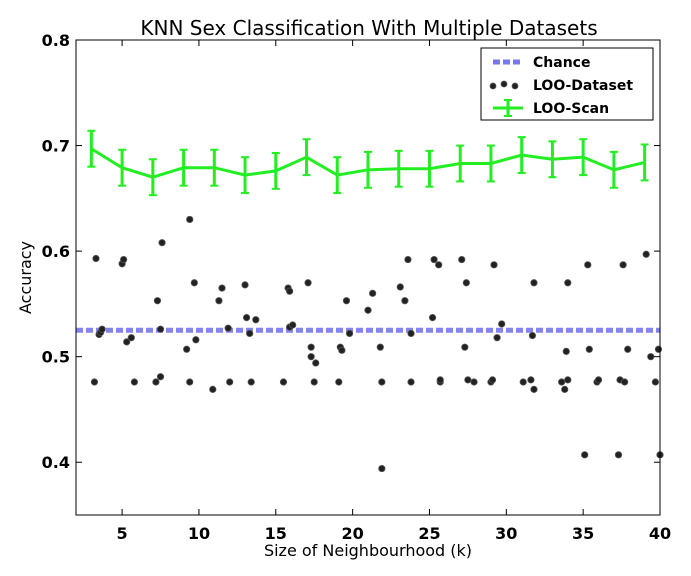 This screenshot has height=576, width=691. I want to click on x-tick-label: 15, so click(276, 533).